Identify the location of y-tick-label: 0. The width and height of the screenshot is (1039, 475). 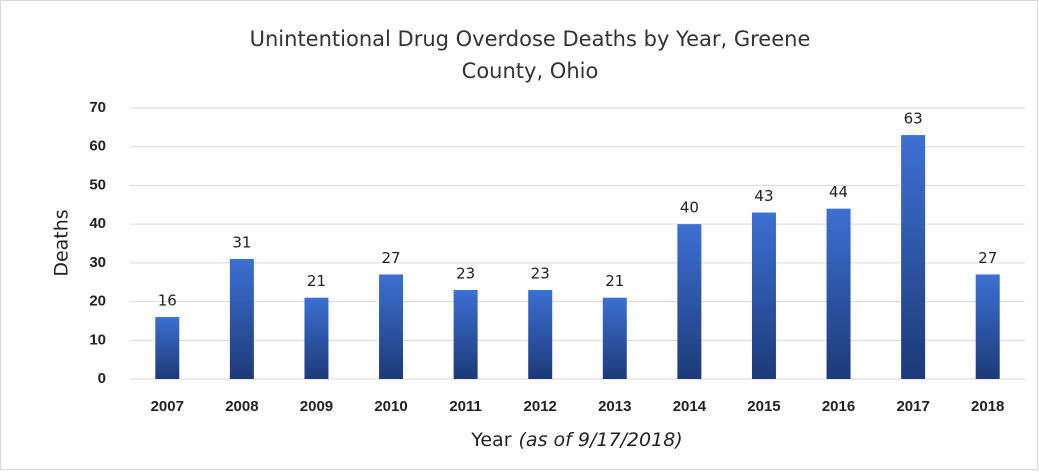
(102, 378).